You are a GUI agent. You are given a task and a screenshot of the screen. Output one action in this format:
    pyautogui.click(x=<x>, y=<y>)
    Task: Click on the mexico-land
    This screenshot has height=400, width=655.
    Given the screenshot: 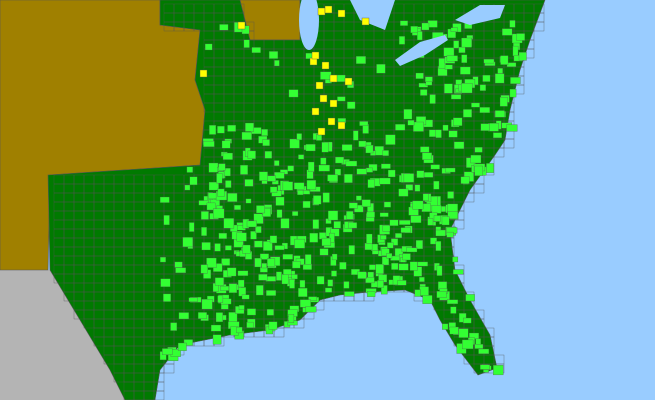 What is the action you would take?
    pyautogui.click(x=62, y=335)
    